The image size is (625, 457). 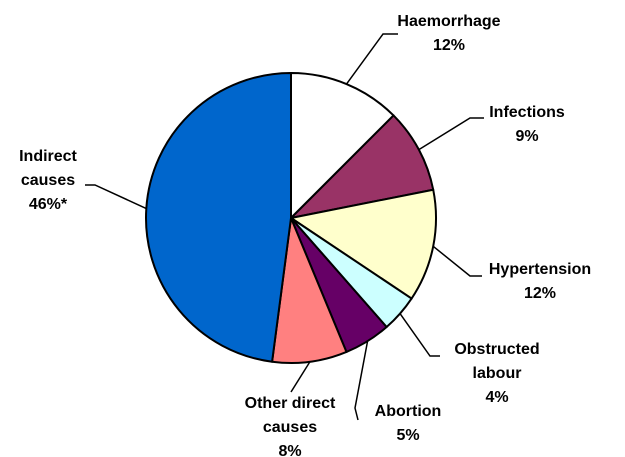 I want to click on value-label: 8%, so click(x=290, y=450).